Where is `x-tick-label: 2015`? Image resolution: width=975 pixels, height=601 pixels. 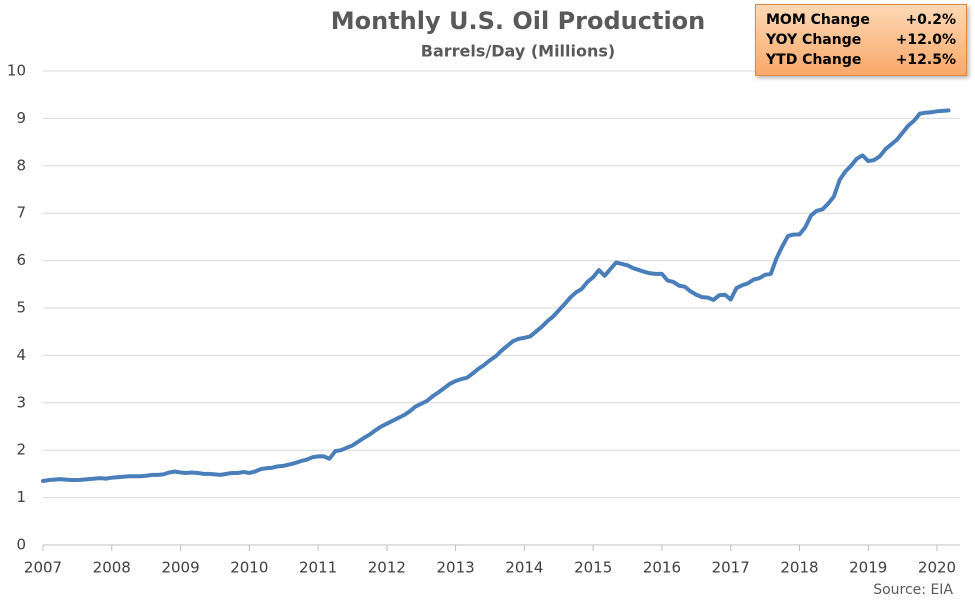 x-tick-label: 2015 is located at coordinates (593, 568).